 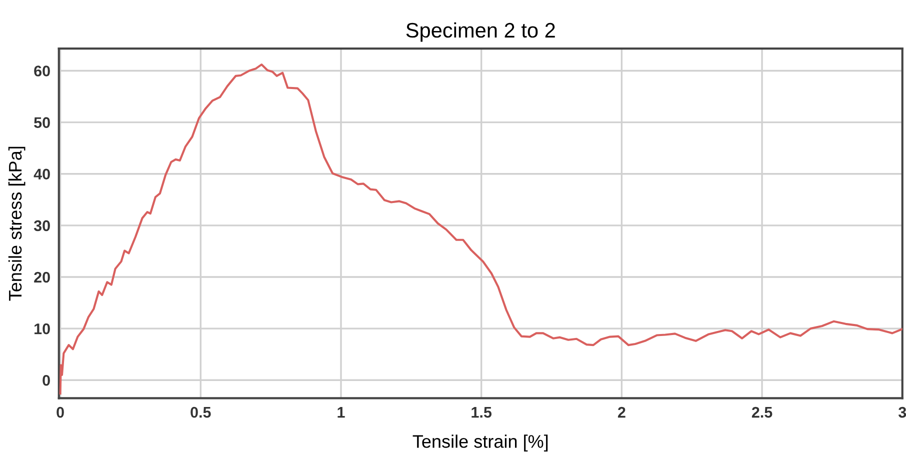 I want to click on x-tick-label: 1.5, so click(x=482, y=412).